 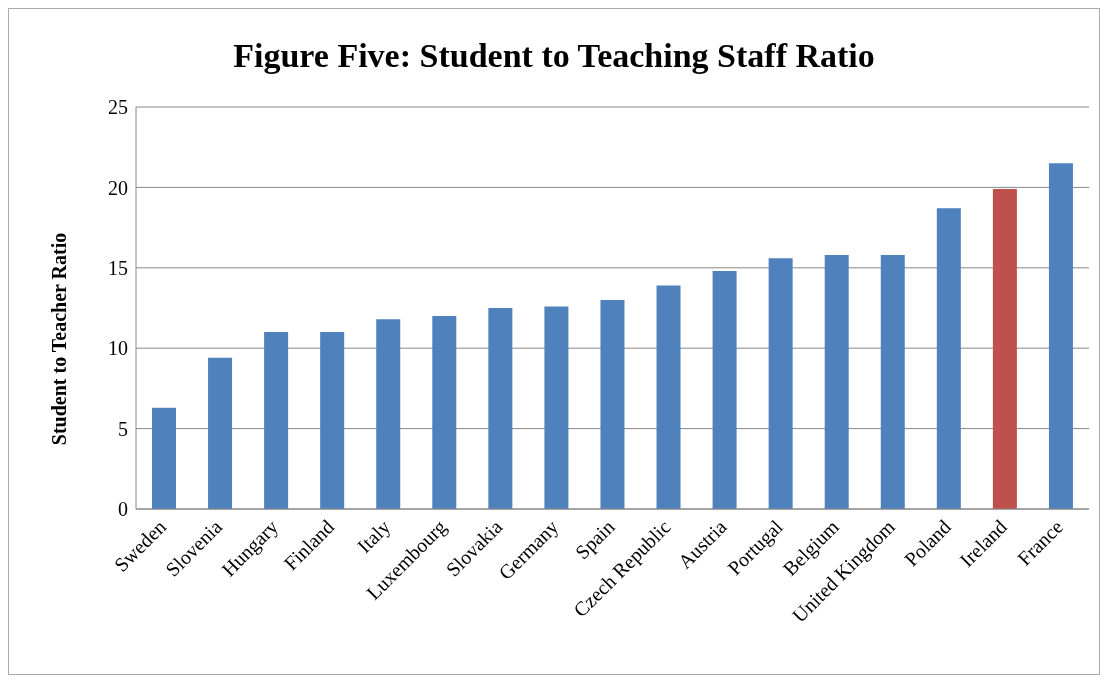 I want to click on y-axis-title: Student to Teacher Ratio, so click(x=59, y=339).